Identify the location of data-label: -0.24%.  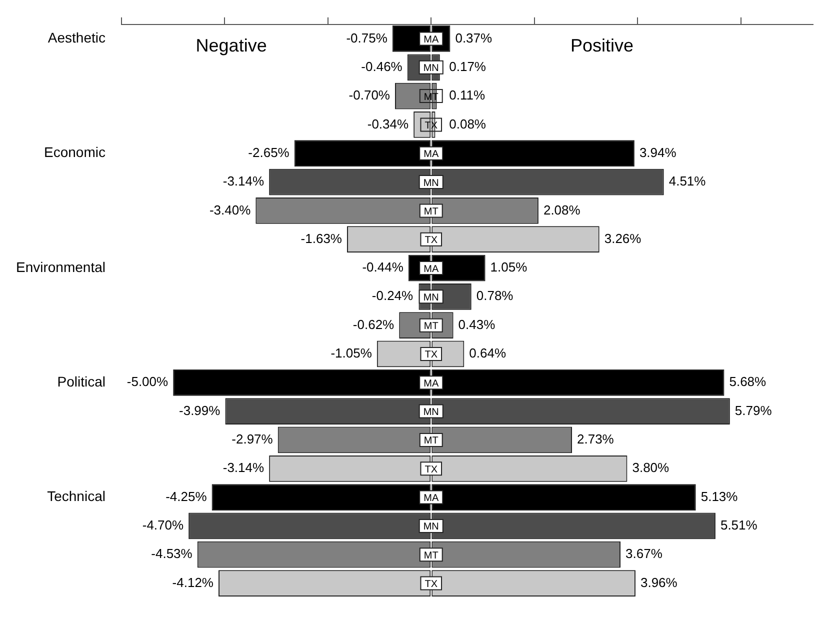
(393, 296).